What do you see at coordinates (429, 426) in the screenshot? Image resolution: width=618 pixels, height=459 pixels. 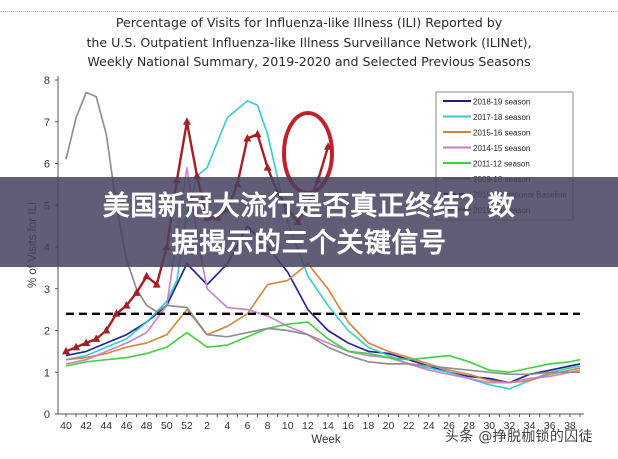 I see `x-tick-label: 24` at bounding box center [429, 426].